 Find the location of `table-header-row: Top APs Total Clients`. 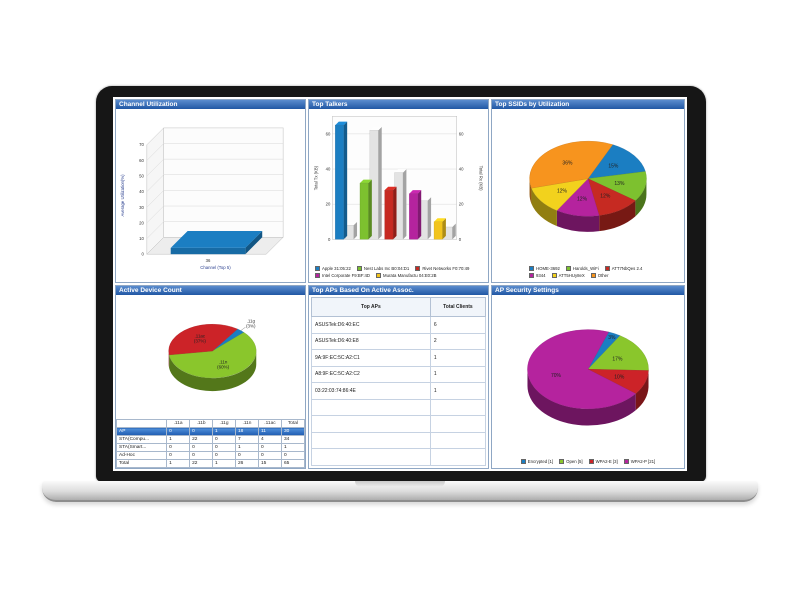

table-header-row: Top APs Total Clients is located at coordinates (399, 307).